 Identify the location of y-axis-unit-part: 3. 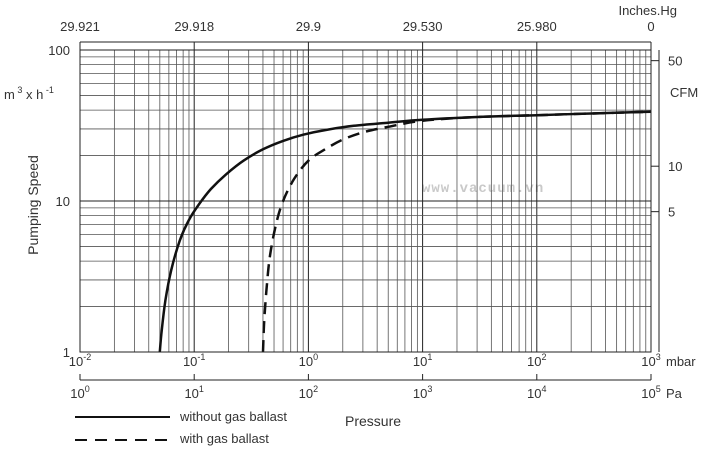
(19, 90).